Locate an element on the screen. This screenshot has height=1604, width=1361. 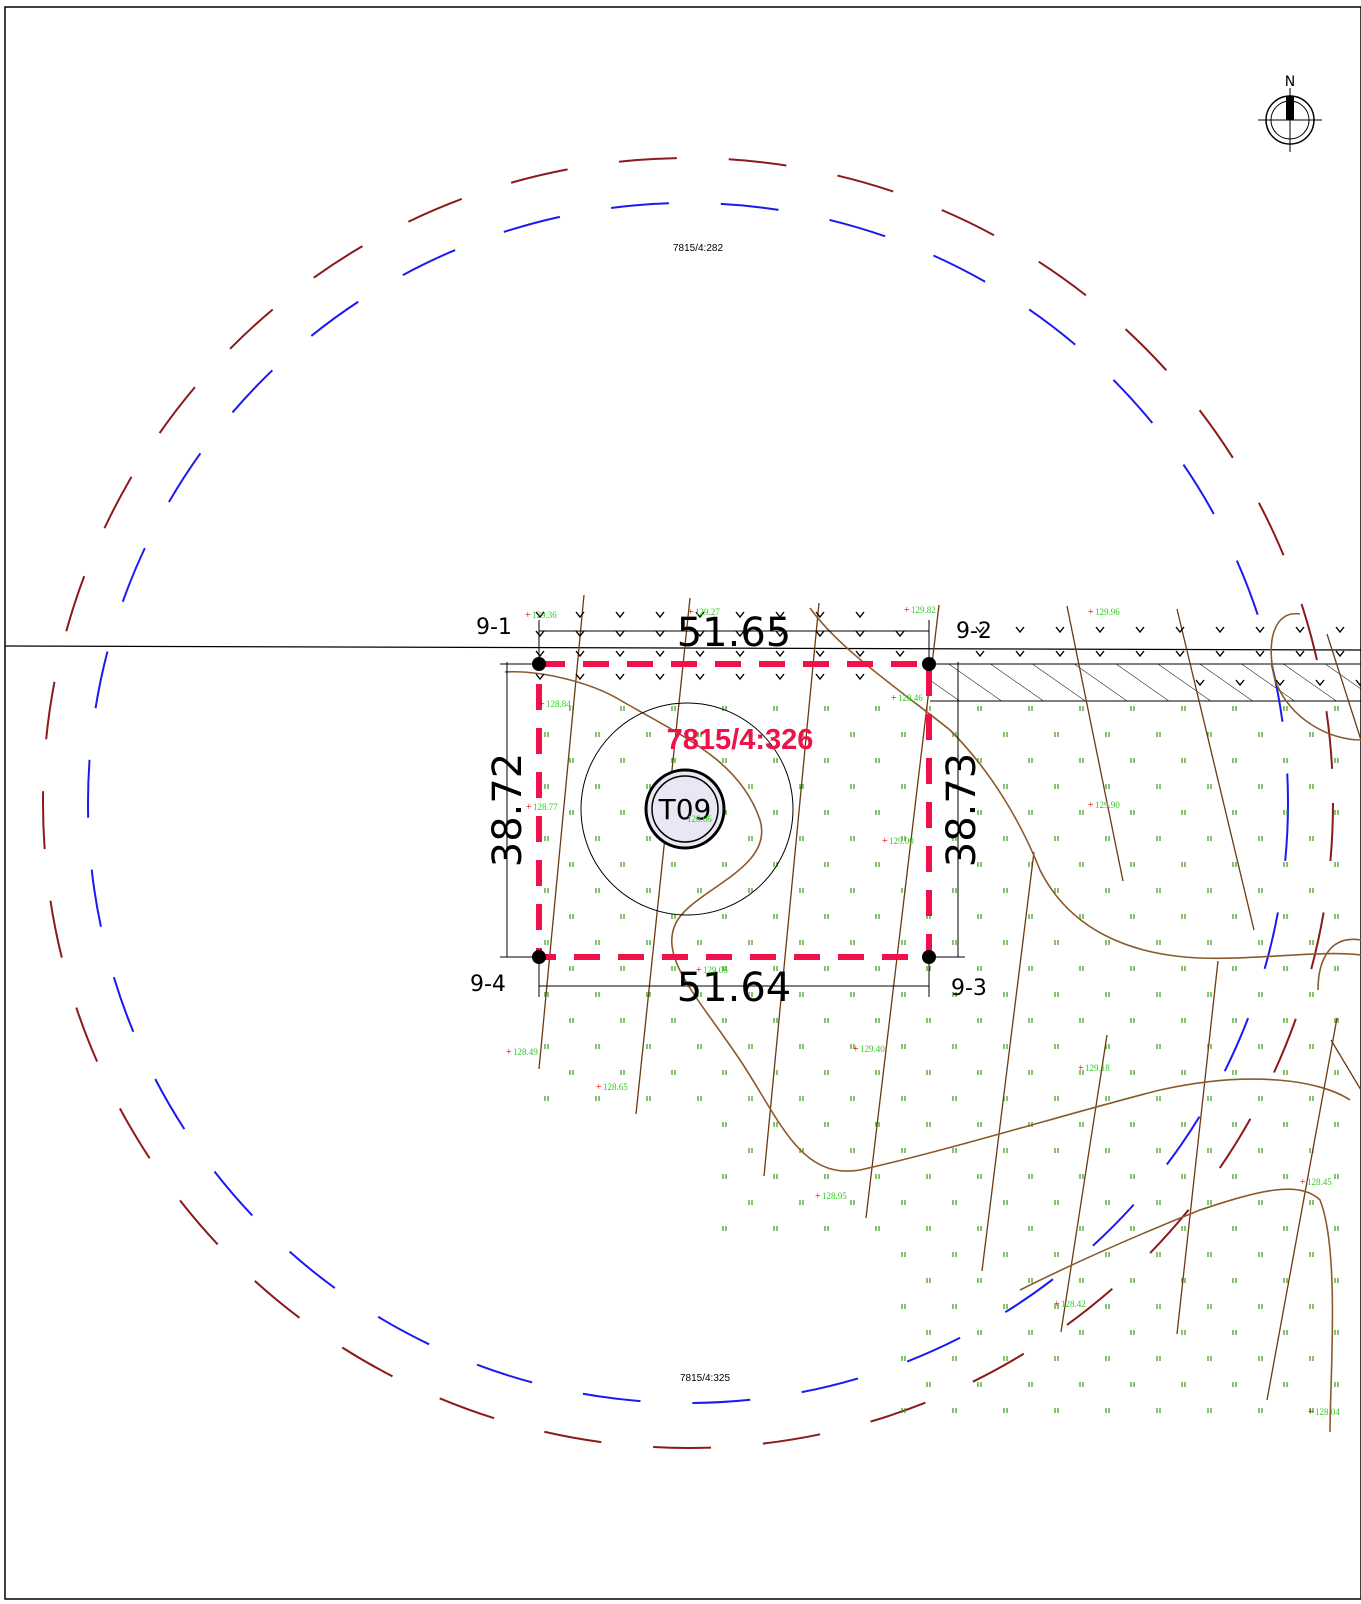
elevation-point: 129.36 is located at coordinates (544, 615).